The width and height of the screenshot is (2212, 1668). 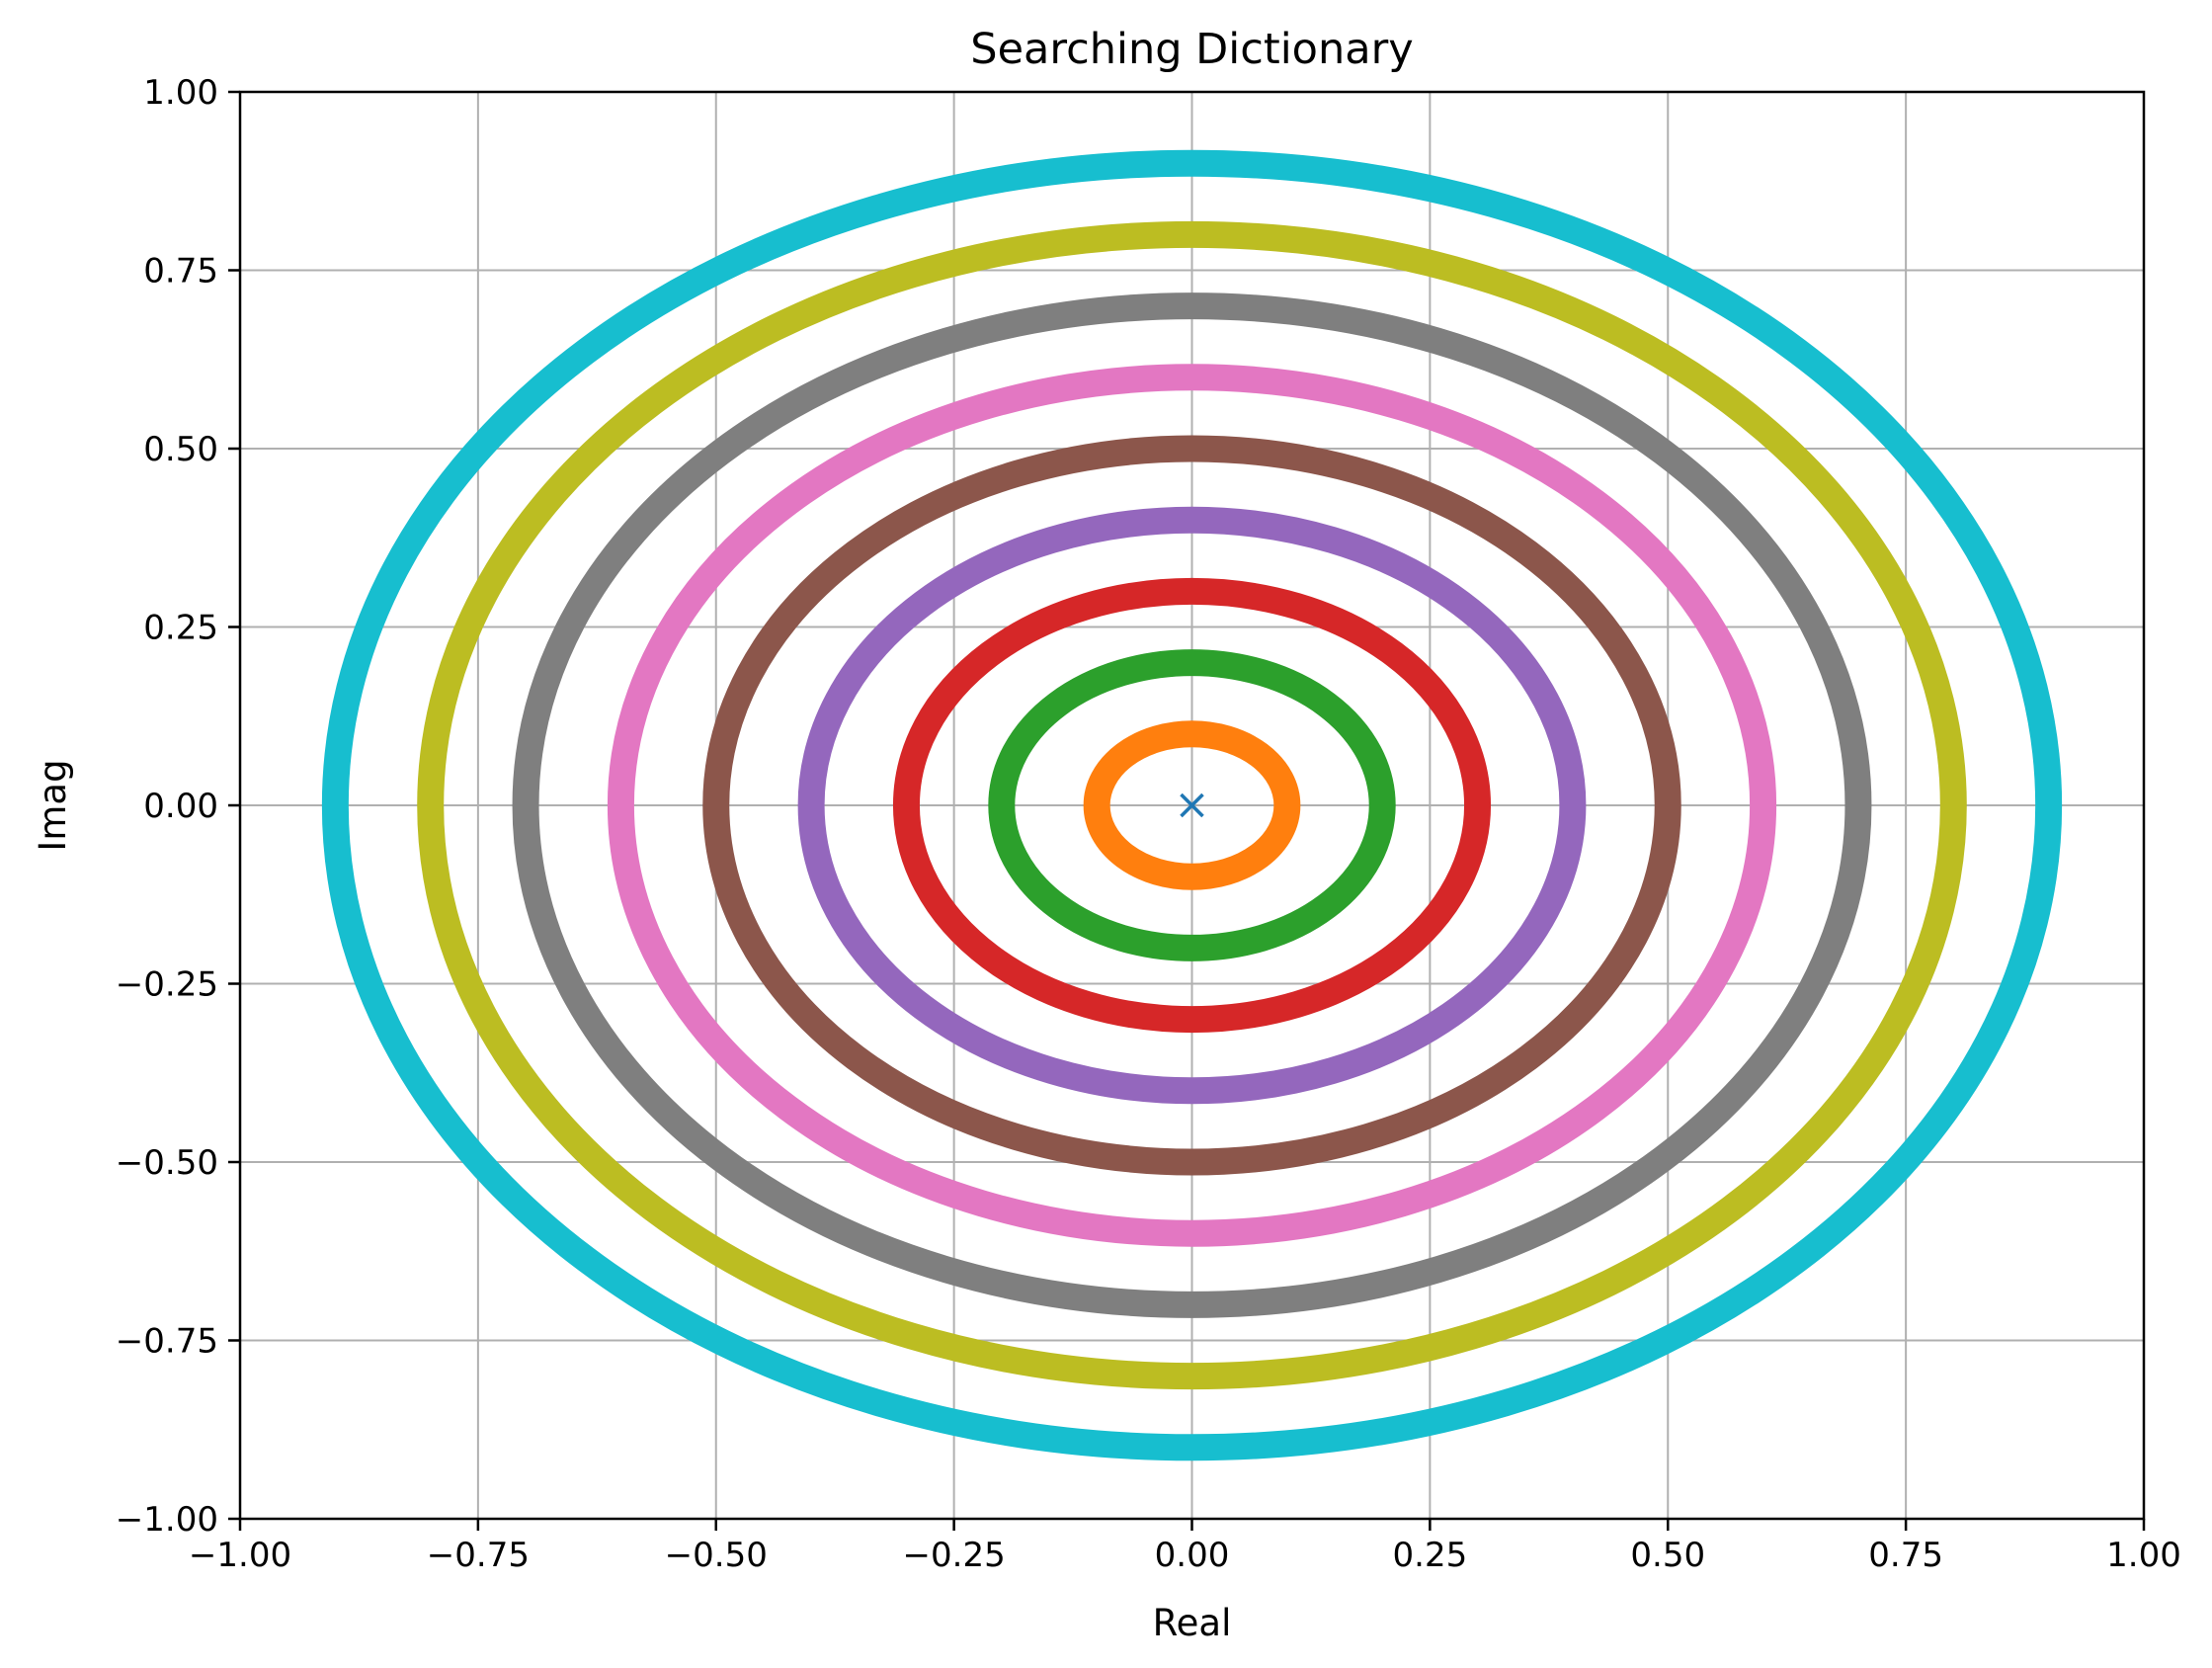 What do you see at coordinates (180, 449) in the screenshot?
I see `y-tick-label-2: 0.50` at bounding box center [180, 449].